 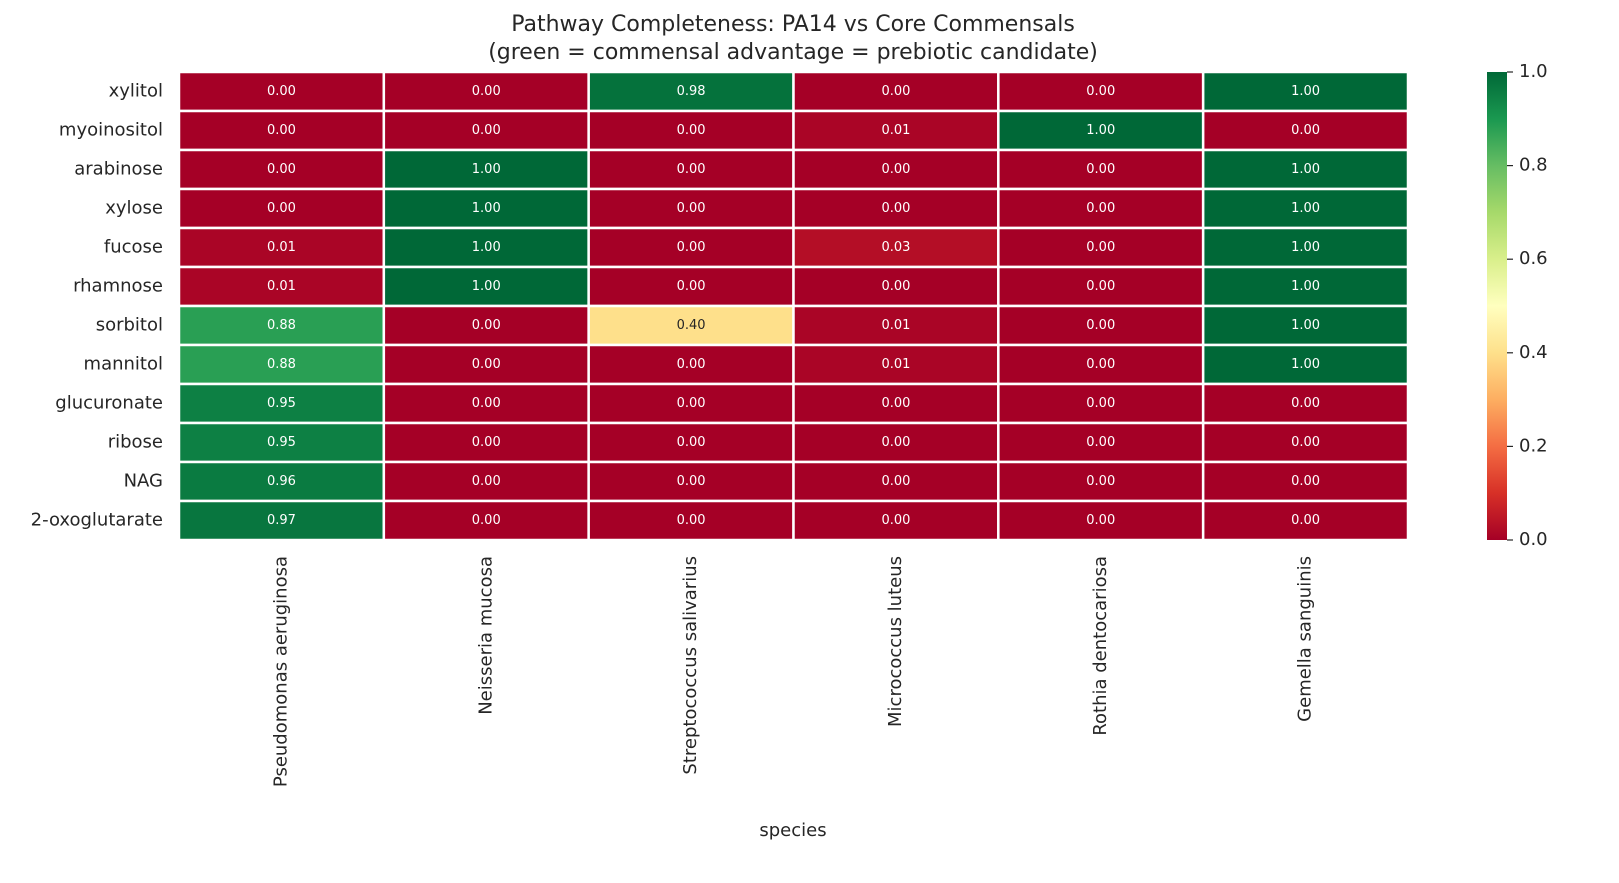 What do you see at coordinates (136, 91) in the screenshot?
I see `y-tick-label: xylitol` at bounding box center [136, 91].